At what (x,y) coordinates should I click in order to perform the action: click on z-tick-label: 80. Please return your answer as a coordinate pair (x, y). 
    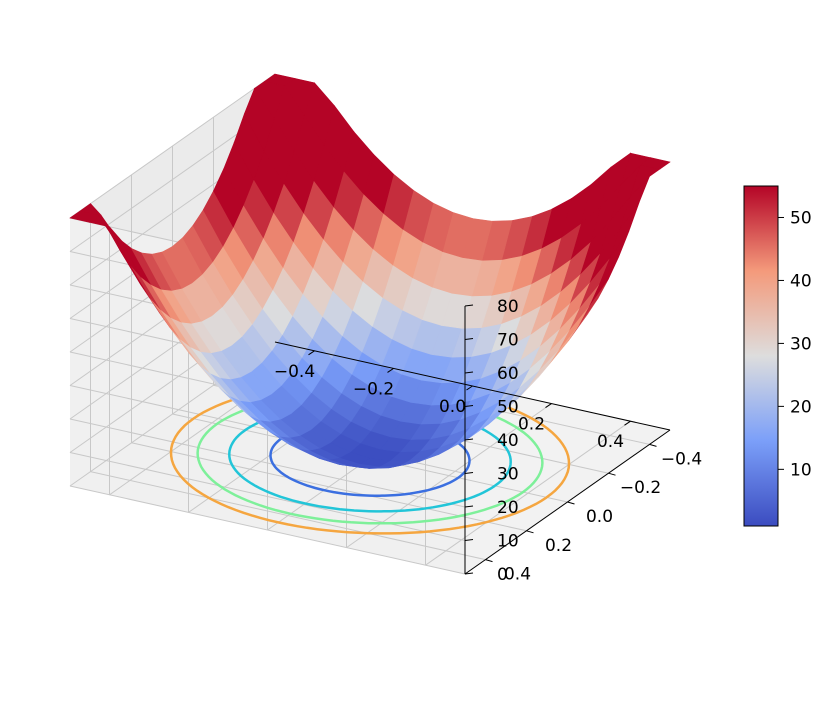
    Looking at the image, I should click on (508, 307).